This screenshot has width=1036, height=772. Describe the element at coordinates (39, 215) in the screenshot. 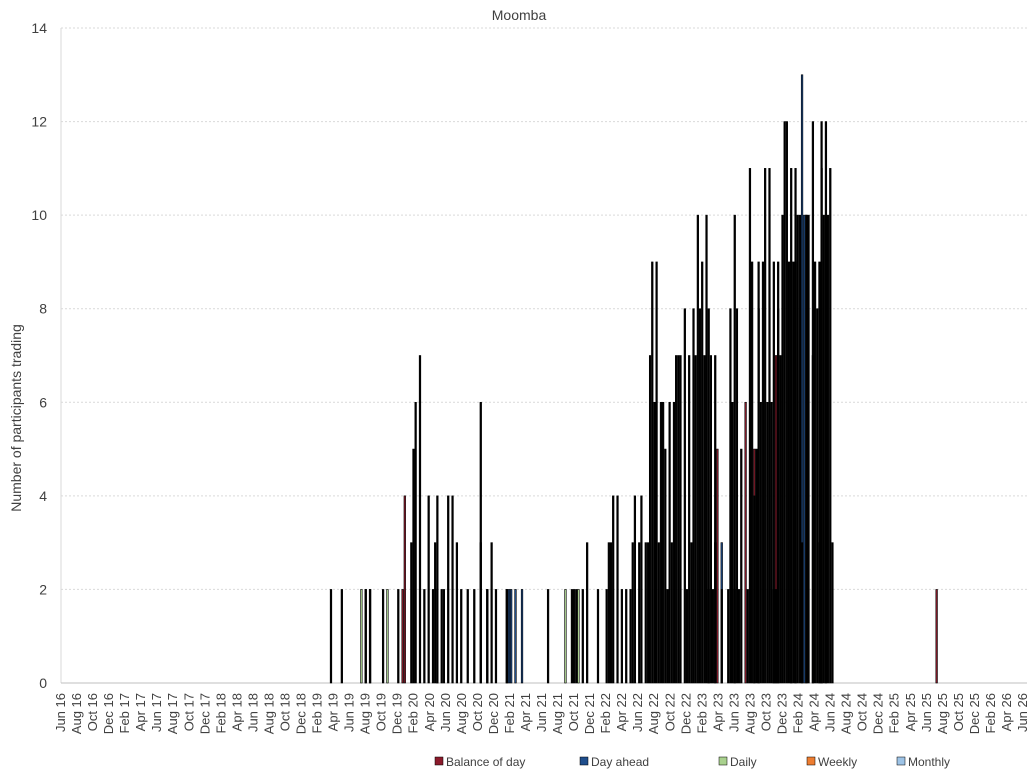

I see `y-tick-label: 10` at that location.